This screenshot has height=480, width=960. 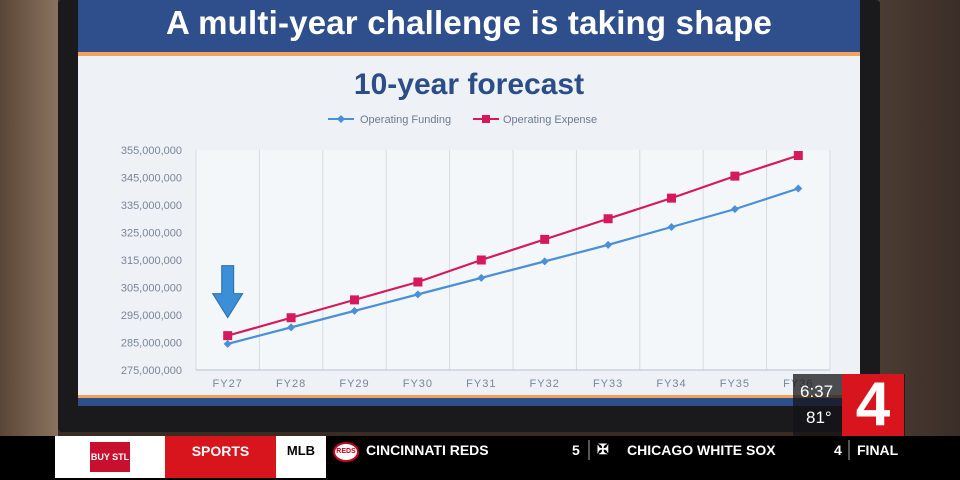 I want to click on y-tick-label: 305,000,000, so click(x=151, y=289).